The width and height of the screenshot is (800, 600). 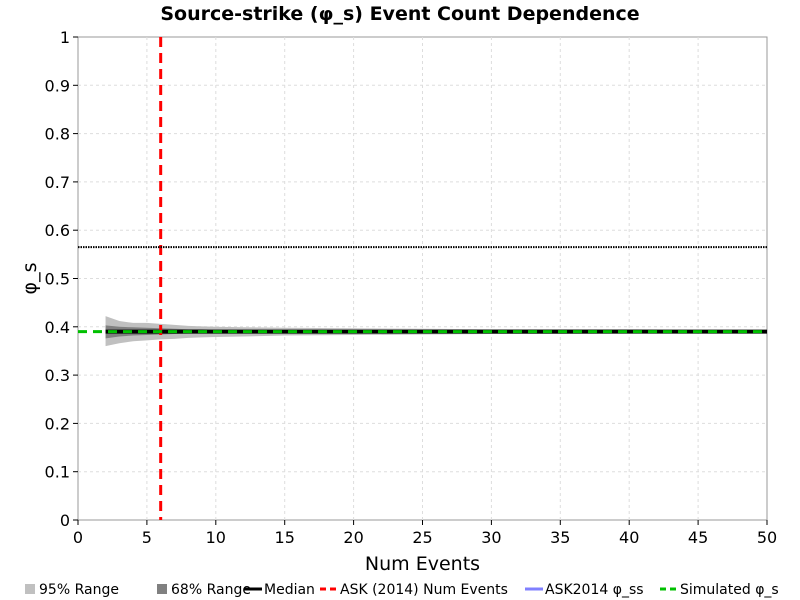 What do you see at coordinates (422, 537) in the screenshot?
I see `x-tick-label: 25` at bounding box center [422, 537].